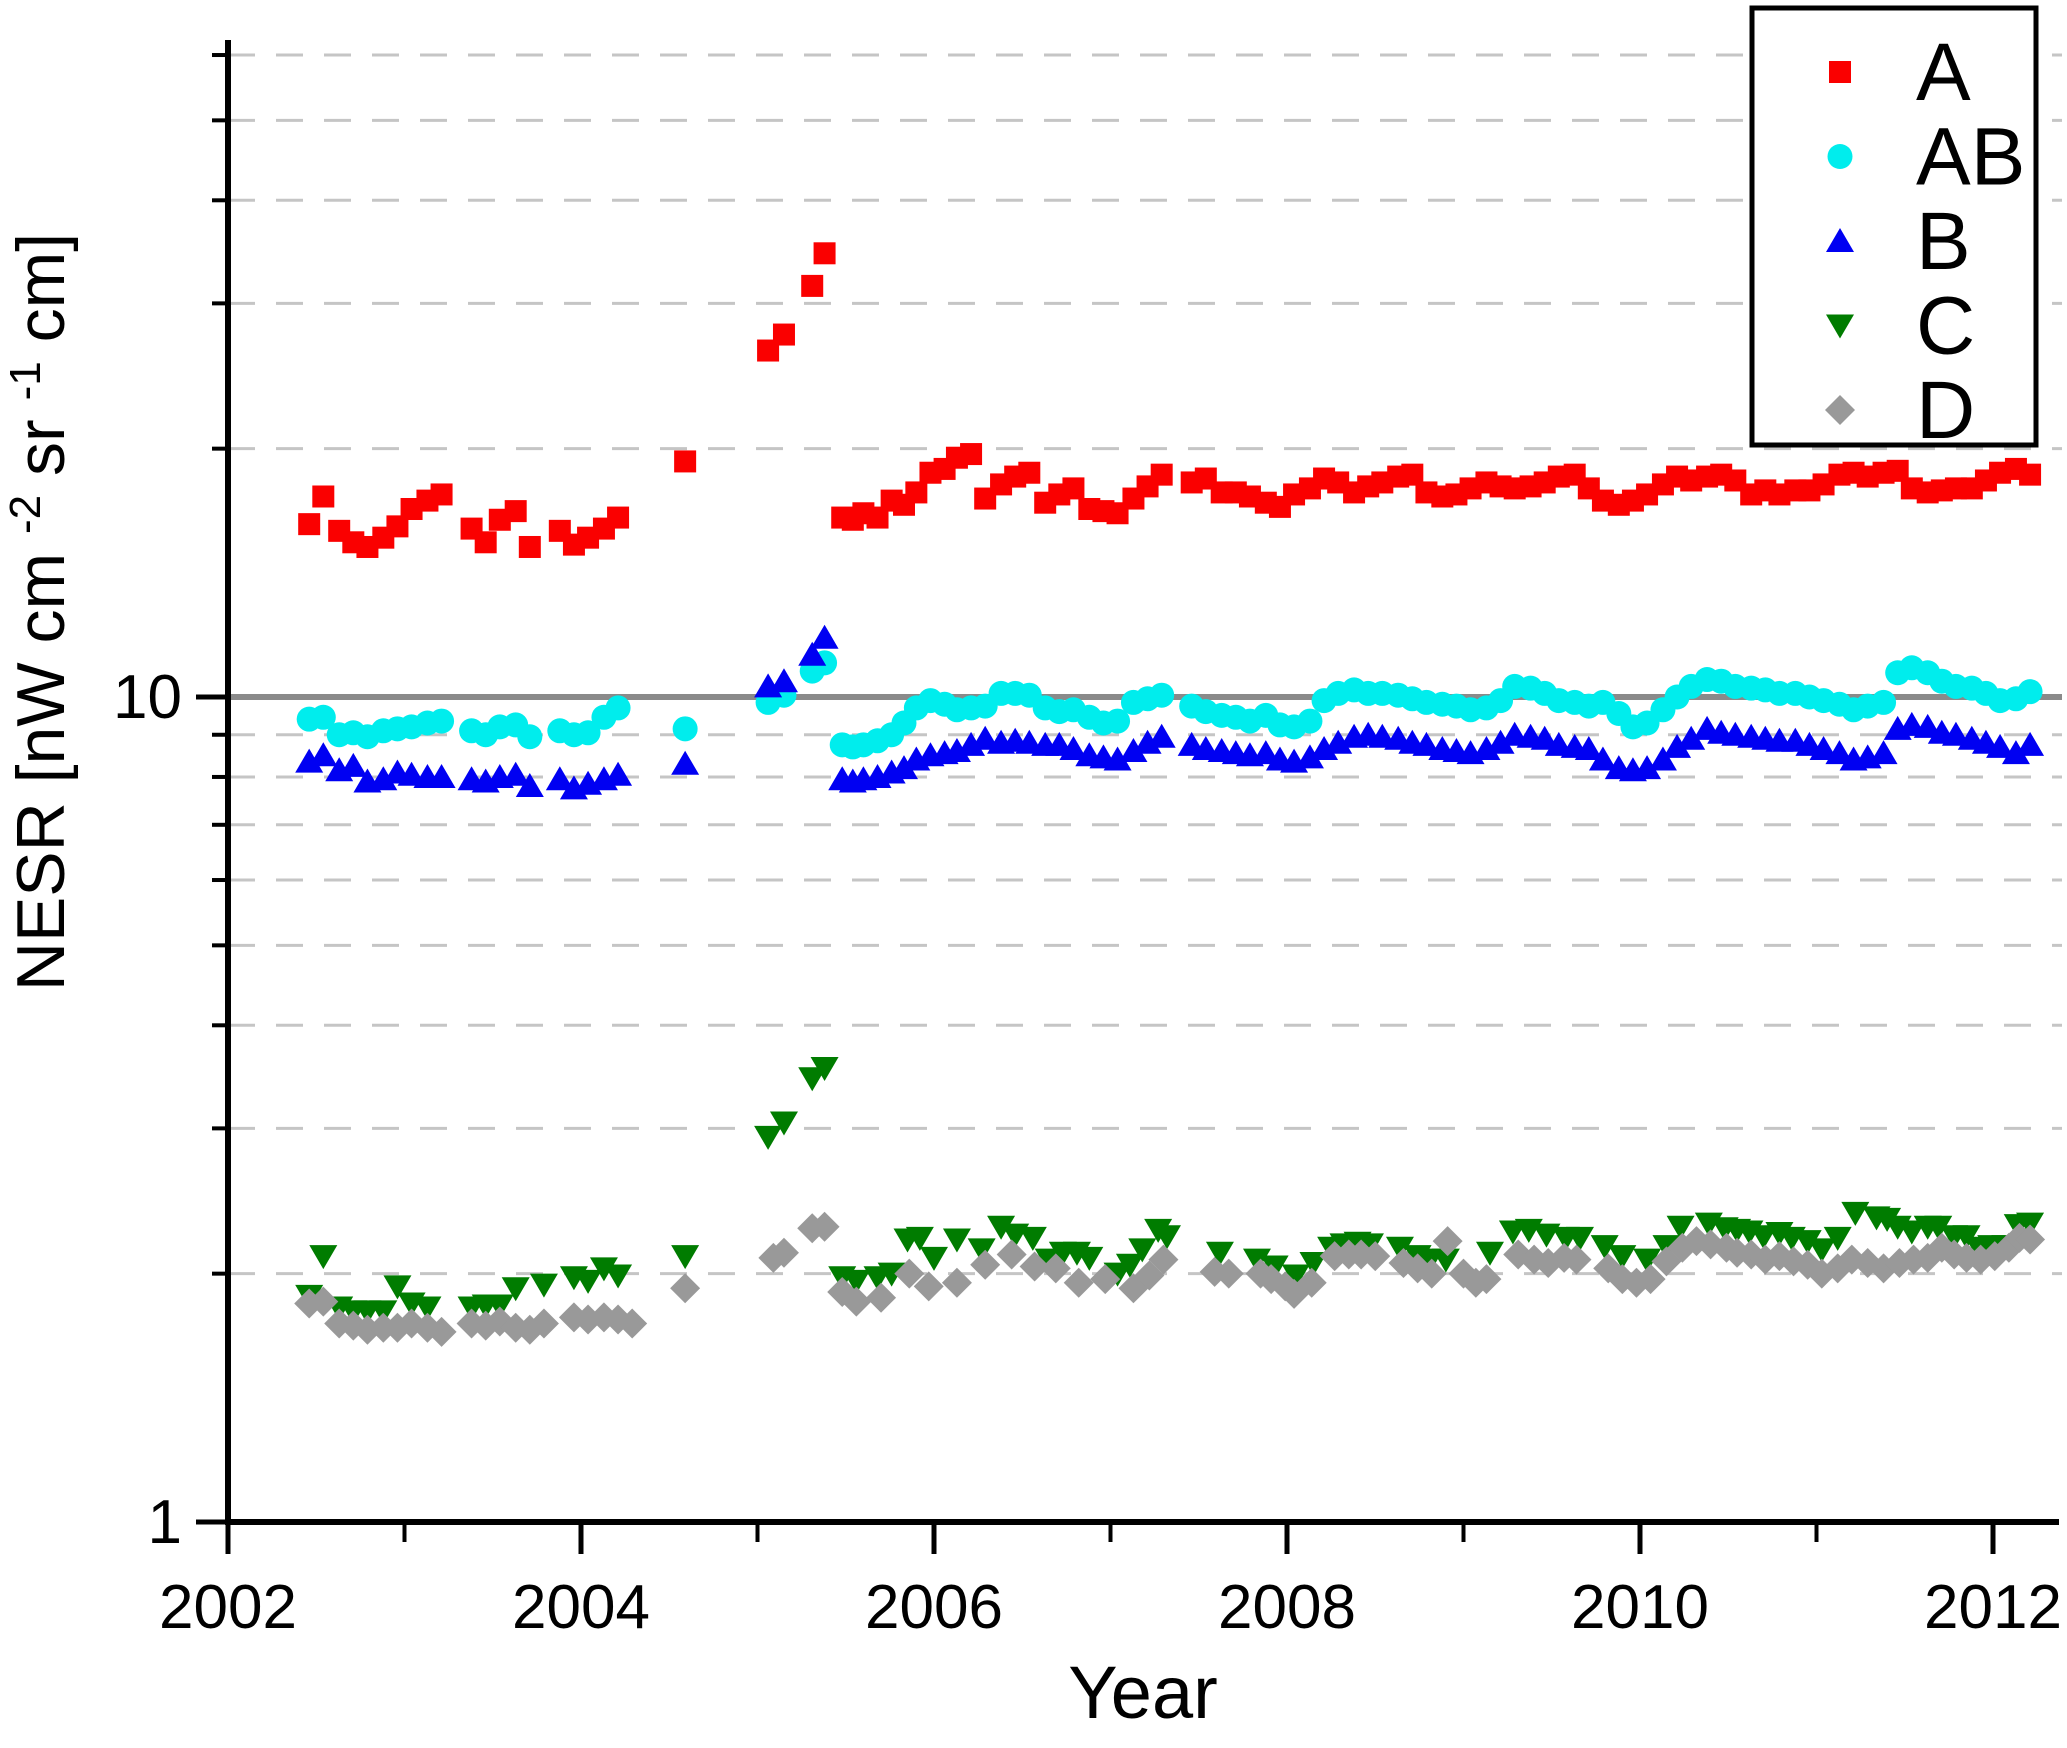 The height and width of the screenshot is (1748, 2067). What do you see at coordinates (1993, 1607) in the screenshot?
I see `x-tick-label-2012: 2012` at bounding box center [1993, 1607].